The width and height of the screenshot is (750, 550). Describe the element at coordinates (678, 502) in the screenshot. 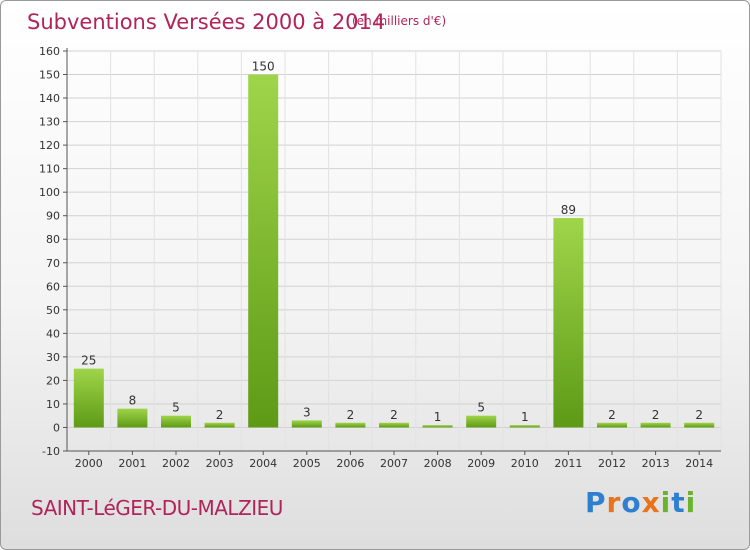

I see `logo-letter: t` at that location.